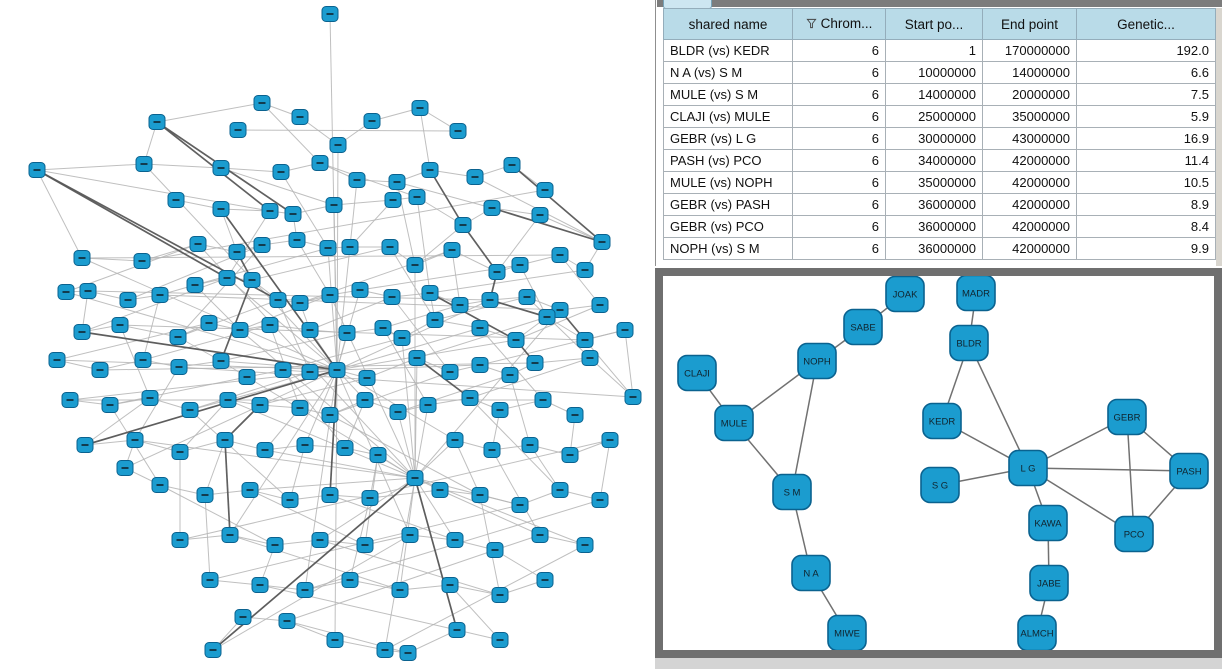 Image resolution: width=1222 pixels, height=669 pixels. What do you see at coordinates (728, 248) in the screenshot?
I see `cell-shared-name: NOPH (vs) S M` at bounding box center [728, 248].